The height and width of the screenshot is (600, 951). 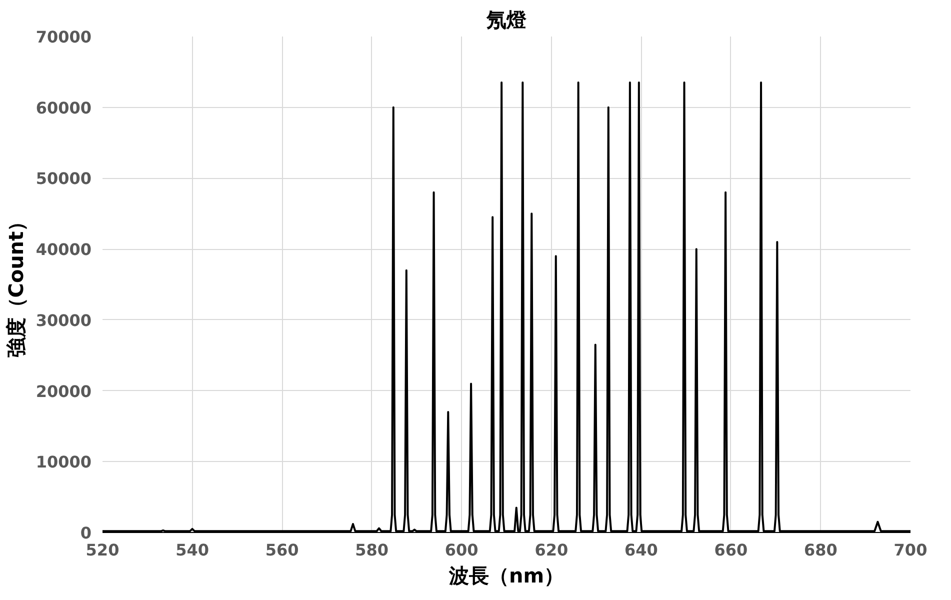 I want to click on x-tick-label: 660, so click(x=731, y=550).